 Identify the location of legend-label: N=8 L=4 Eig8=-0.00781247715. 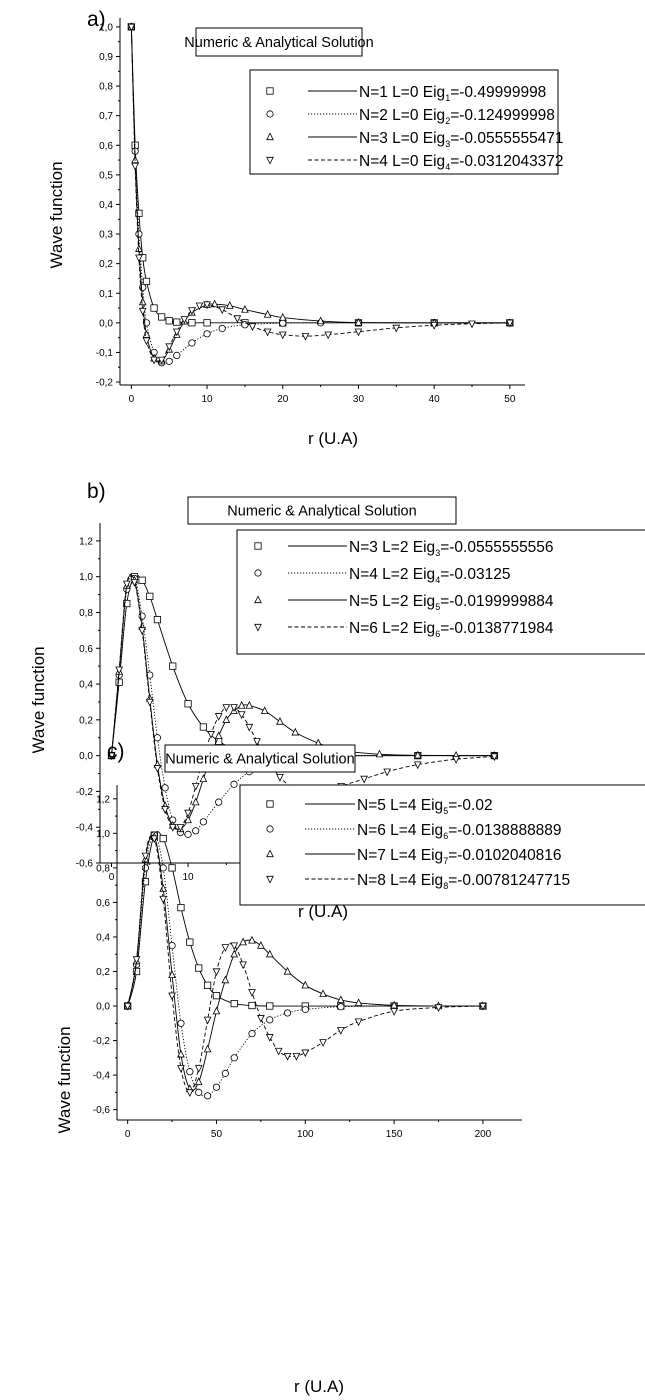
(463, 881).